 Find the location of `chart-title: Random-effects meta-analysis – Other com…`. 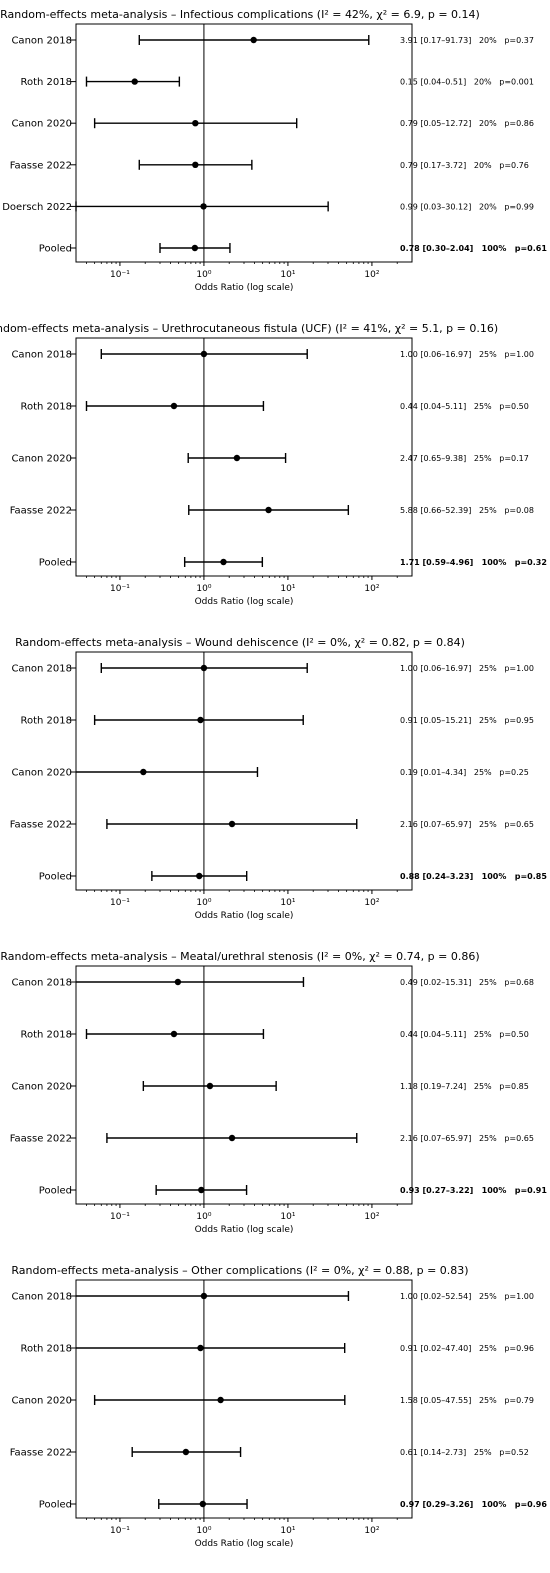

chart-title: Random-effects meta-analysis – Other com… is located at coordinates (239, 1270).